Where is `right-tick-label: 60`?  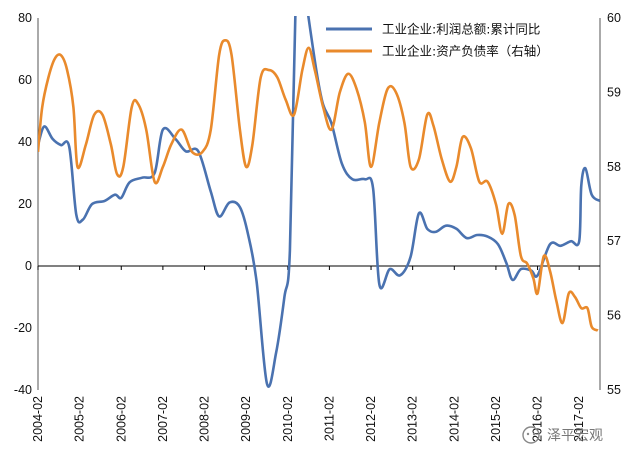
right-tick-label: 60 is located at coordinates (614, 18).